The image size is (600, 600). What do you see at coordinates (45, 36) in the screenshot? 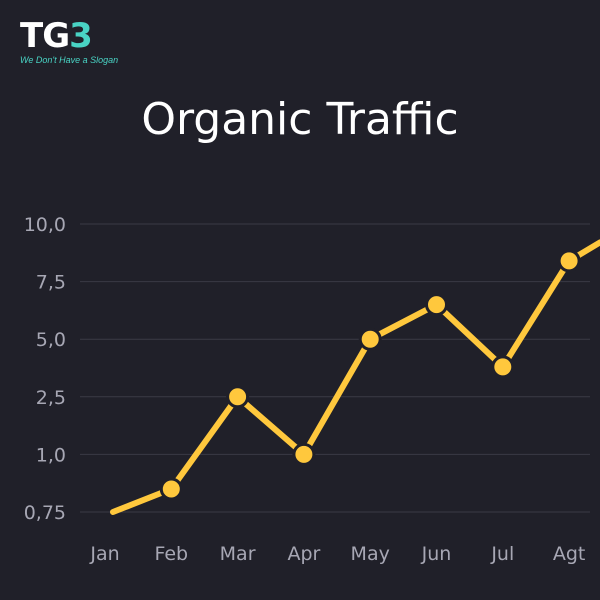
I see `logo-tg: TG` at bounding box center [45, 36].